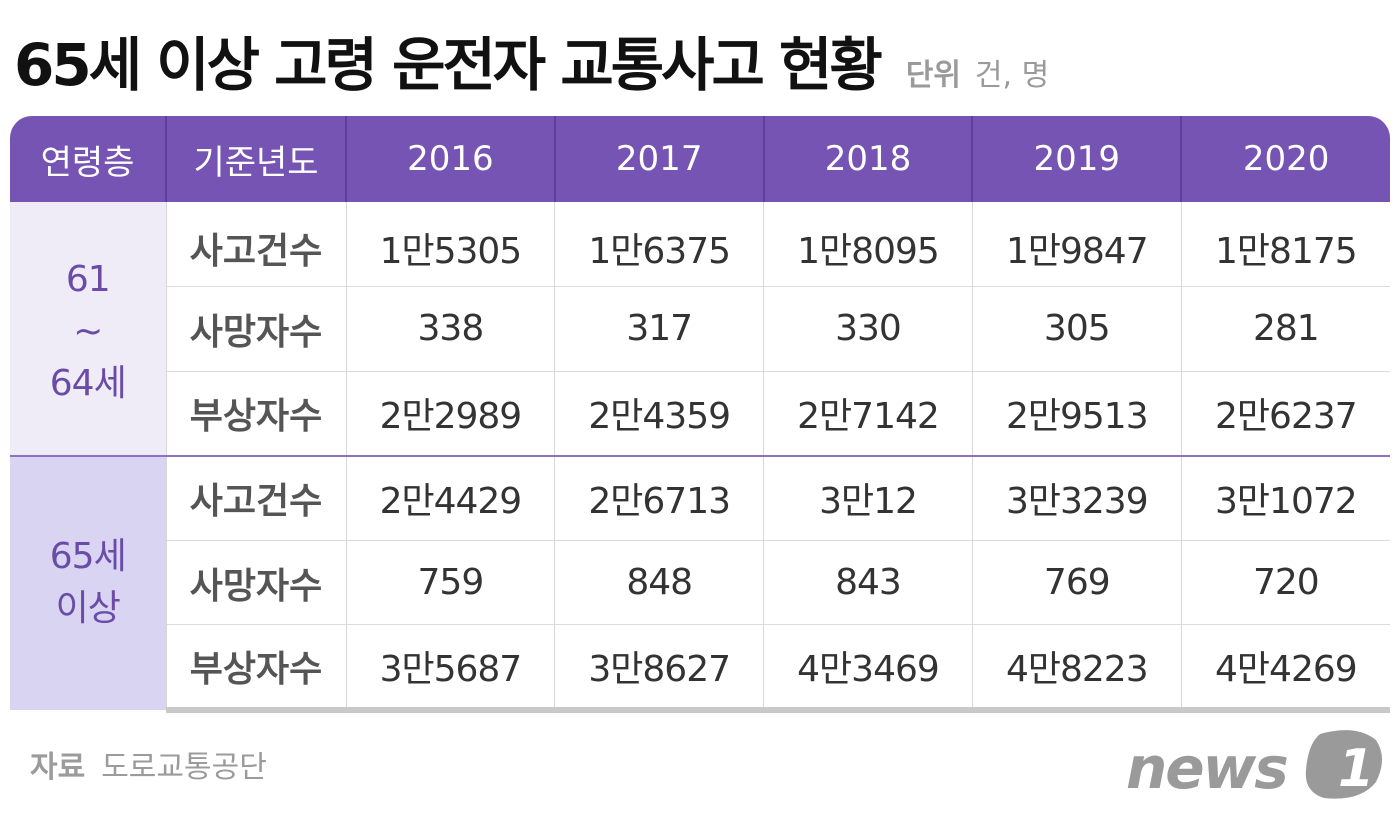 The width and height of the screenshot is (1400, 820). Describe the element at coordinates (659, 497) in the screenshot. I see `data-cell: 2만6713` at that location.